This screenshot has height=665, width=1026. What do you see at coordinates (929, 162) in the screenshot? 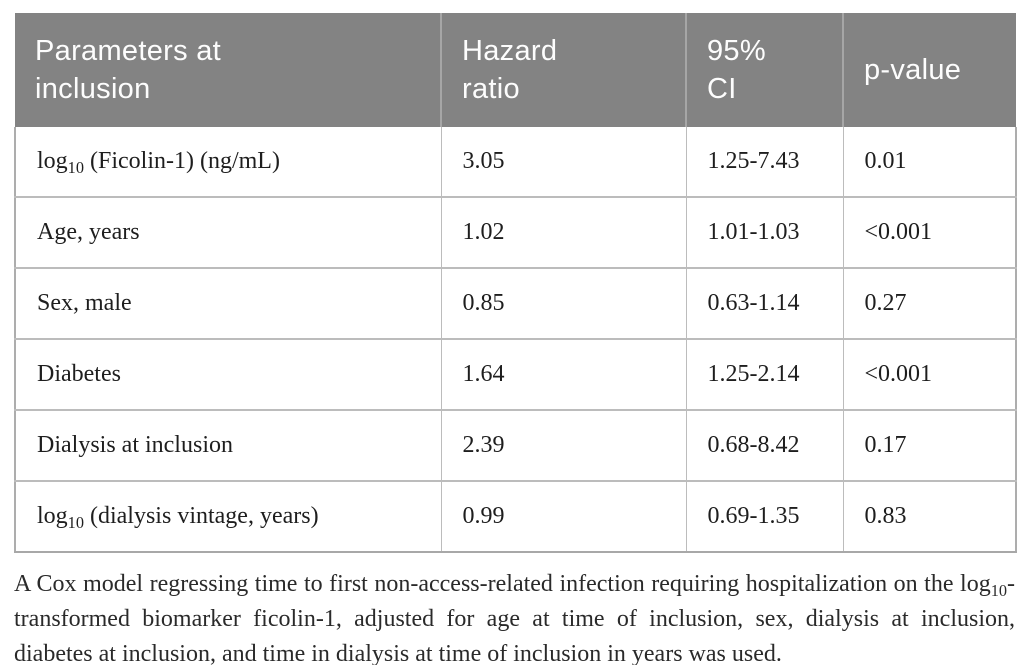
I see `p-value-cell: 0.01` at bounding box center [929, 162].